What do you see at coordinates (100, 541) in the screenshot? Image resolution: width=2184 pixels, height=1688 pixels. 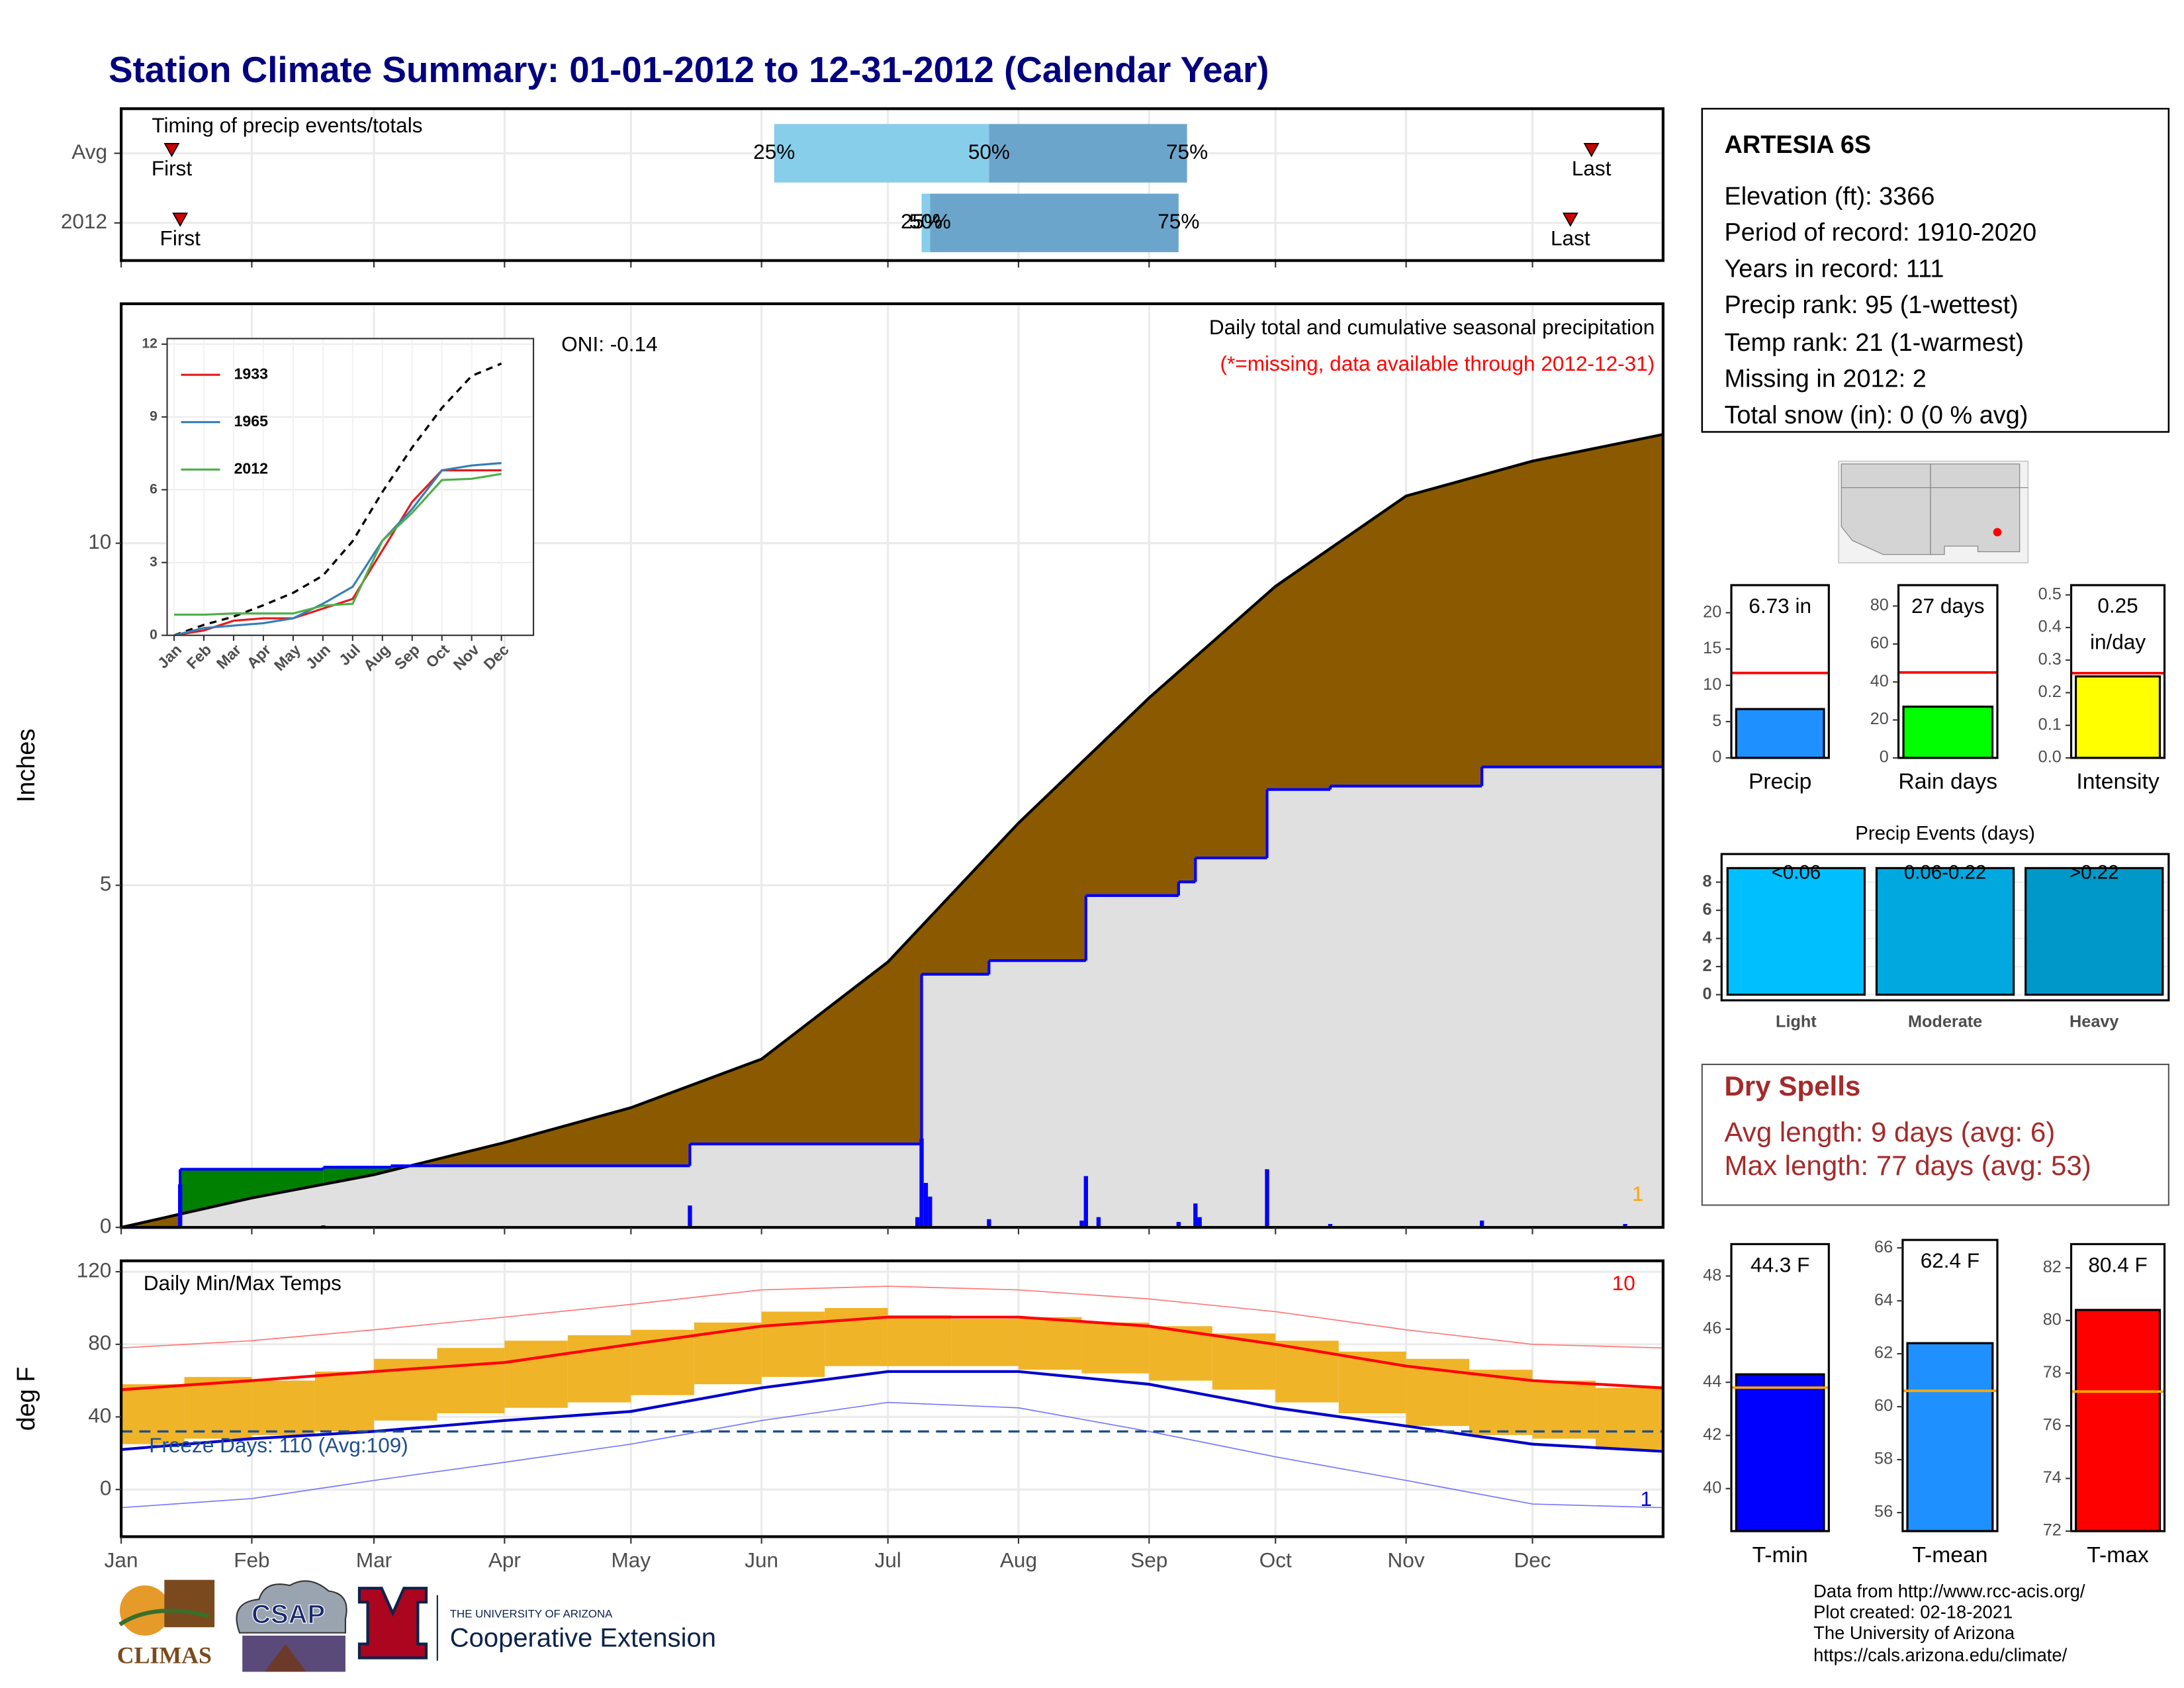 I see `y-tick-label: 10` at bounding box center [100, 541].